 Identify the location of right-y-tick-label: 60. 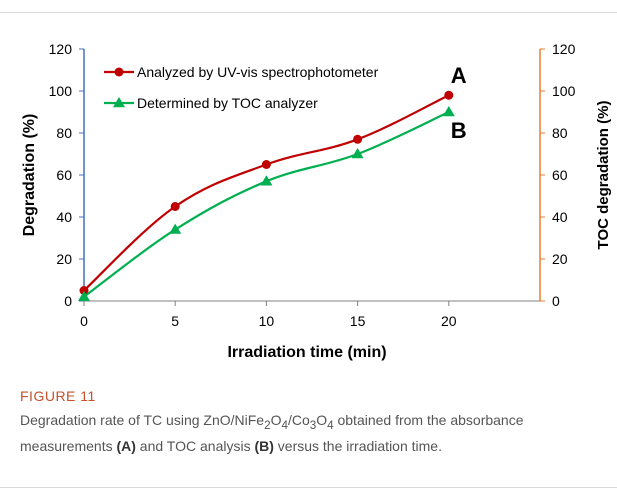
(560, 175).